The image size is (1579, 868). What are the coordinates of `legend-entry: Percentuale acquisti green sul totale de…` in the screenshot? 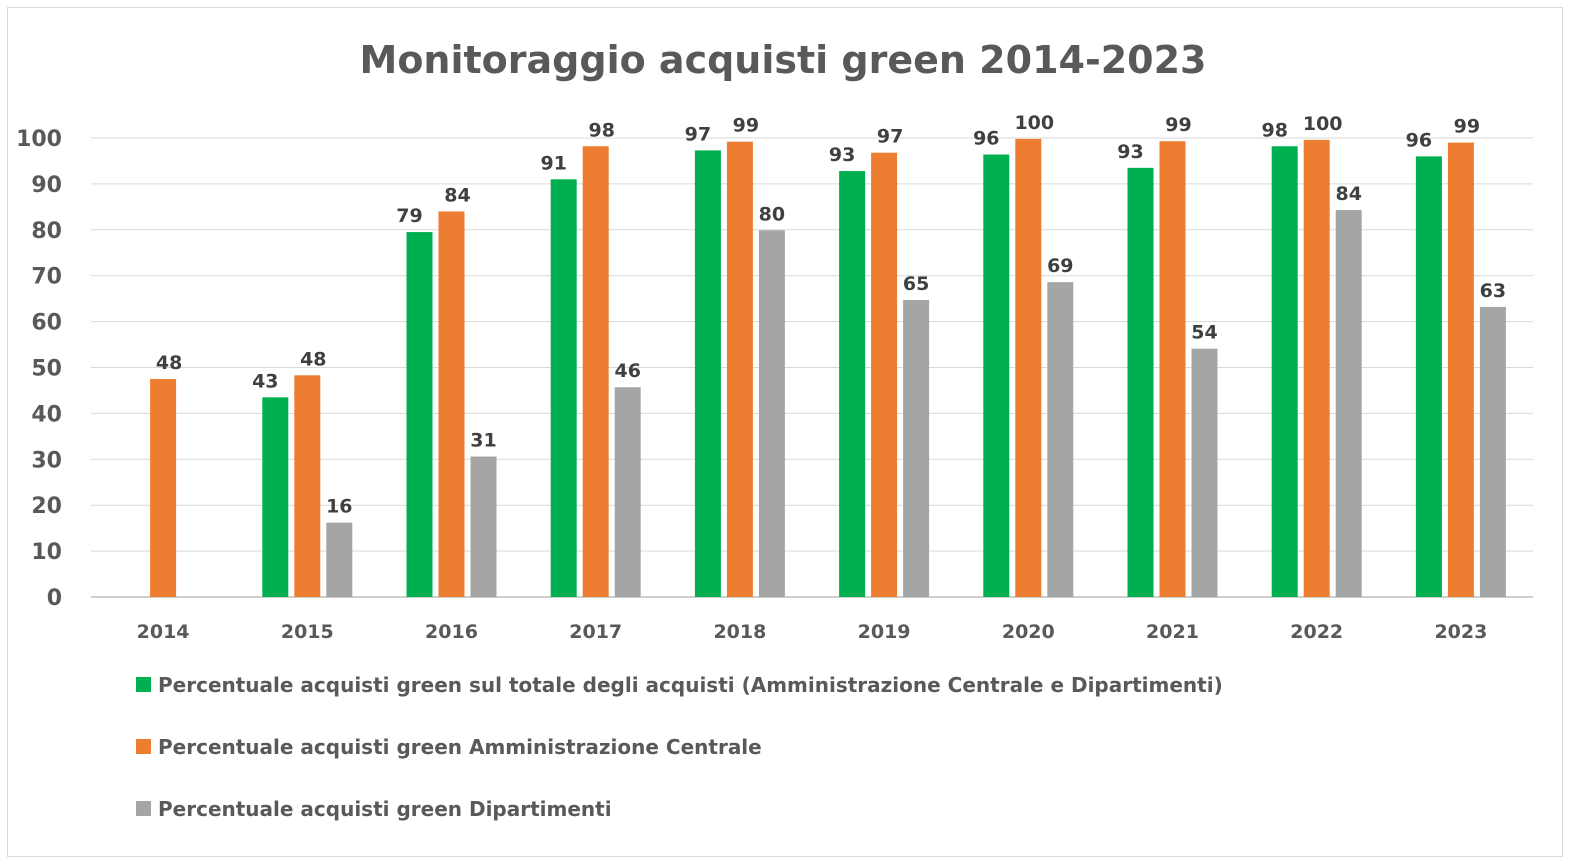 It's located at (690, 685).